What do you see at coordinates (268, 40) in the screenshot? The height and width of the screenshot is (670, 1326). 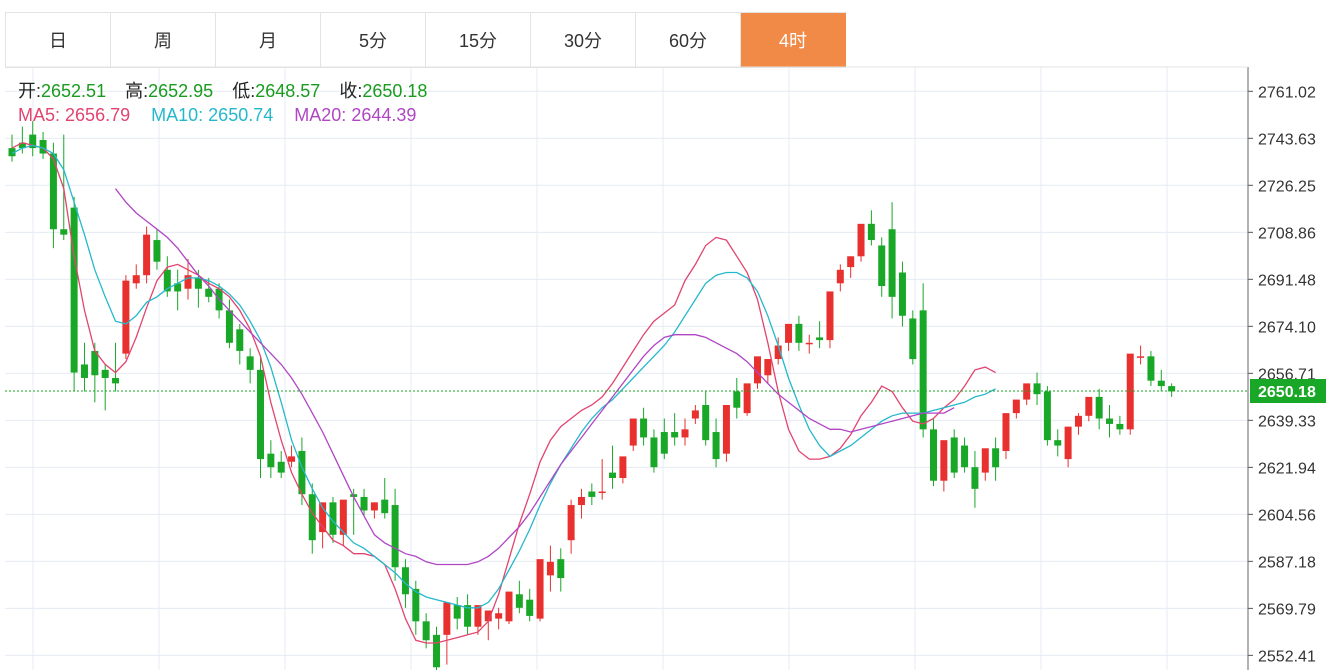 I see `tab-2: 月` at bounding box center [268, 40].